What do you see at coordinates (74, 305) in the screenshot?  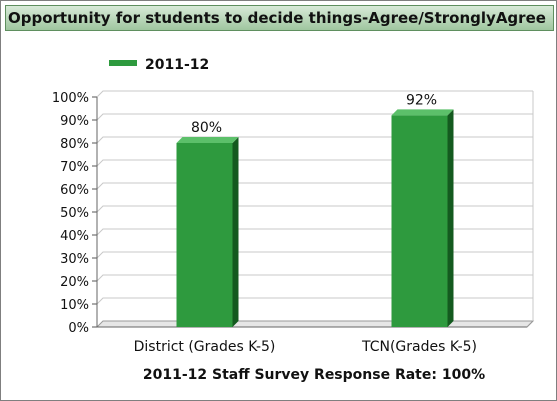 I see `y-tick-label: 10%` at bounding box center [74, 305].